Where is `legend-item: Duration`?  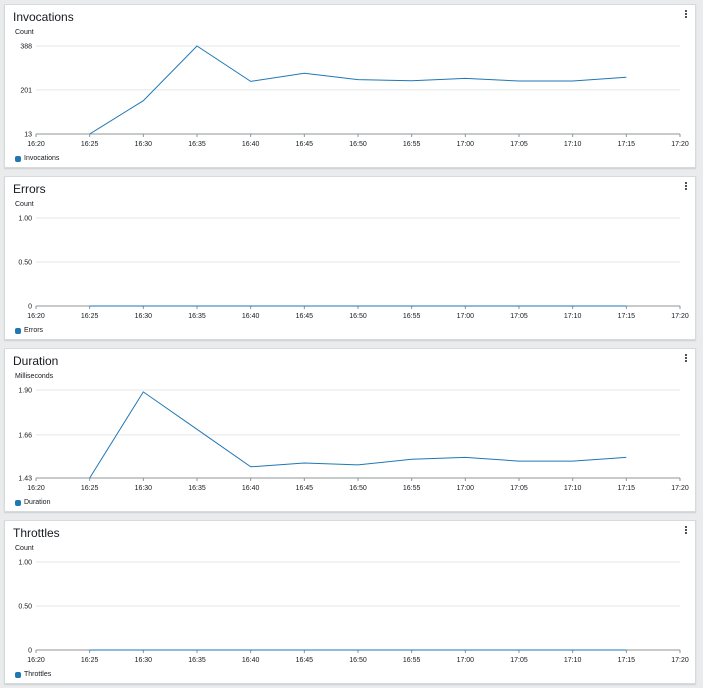
legend-item: Duration is located at coordinates (32, 502).